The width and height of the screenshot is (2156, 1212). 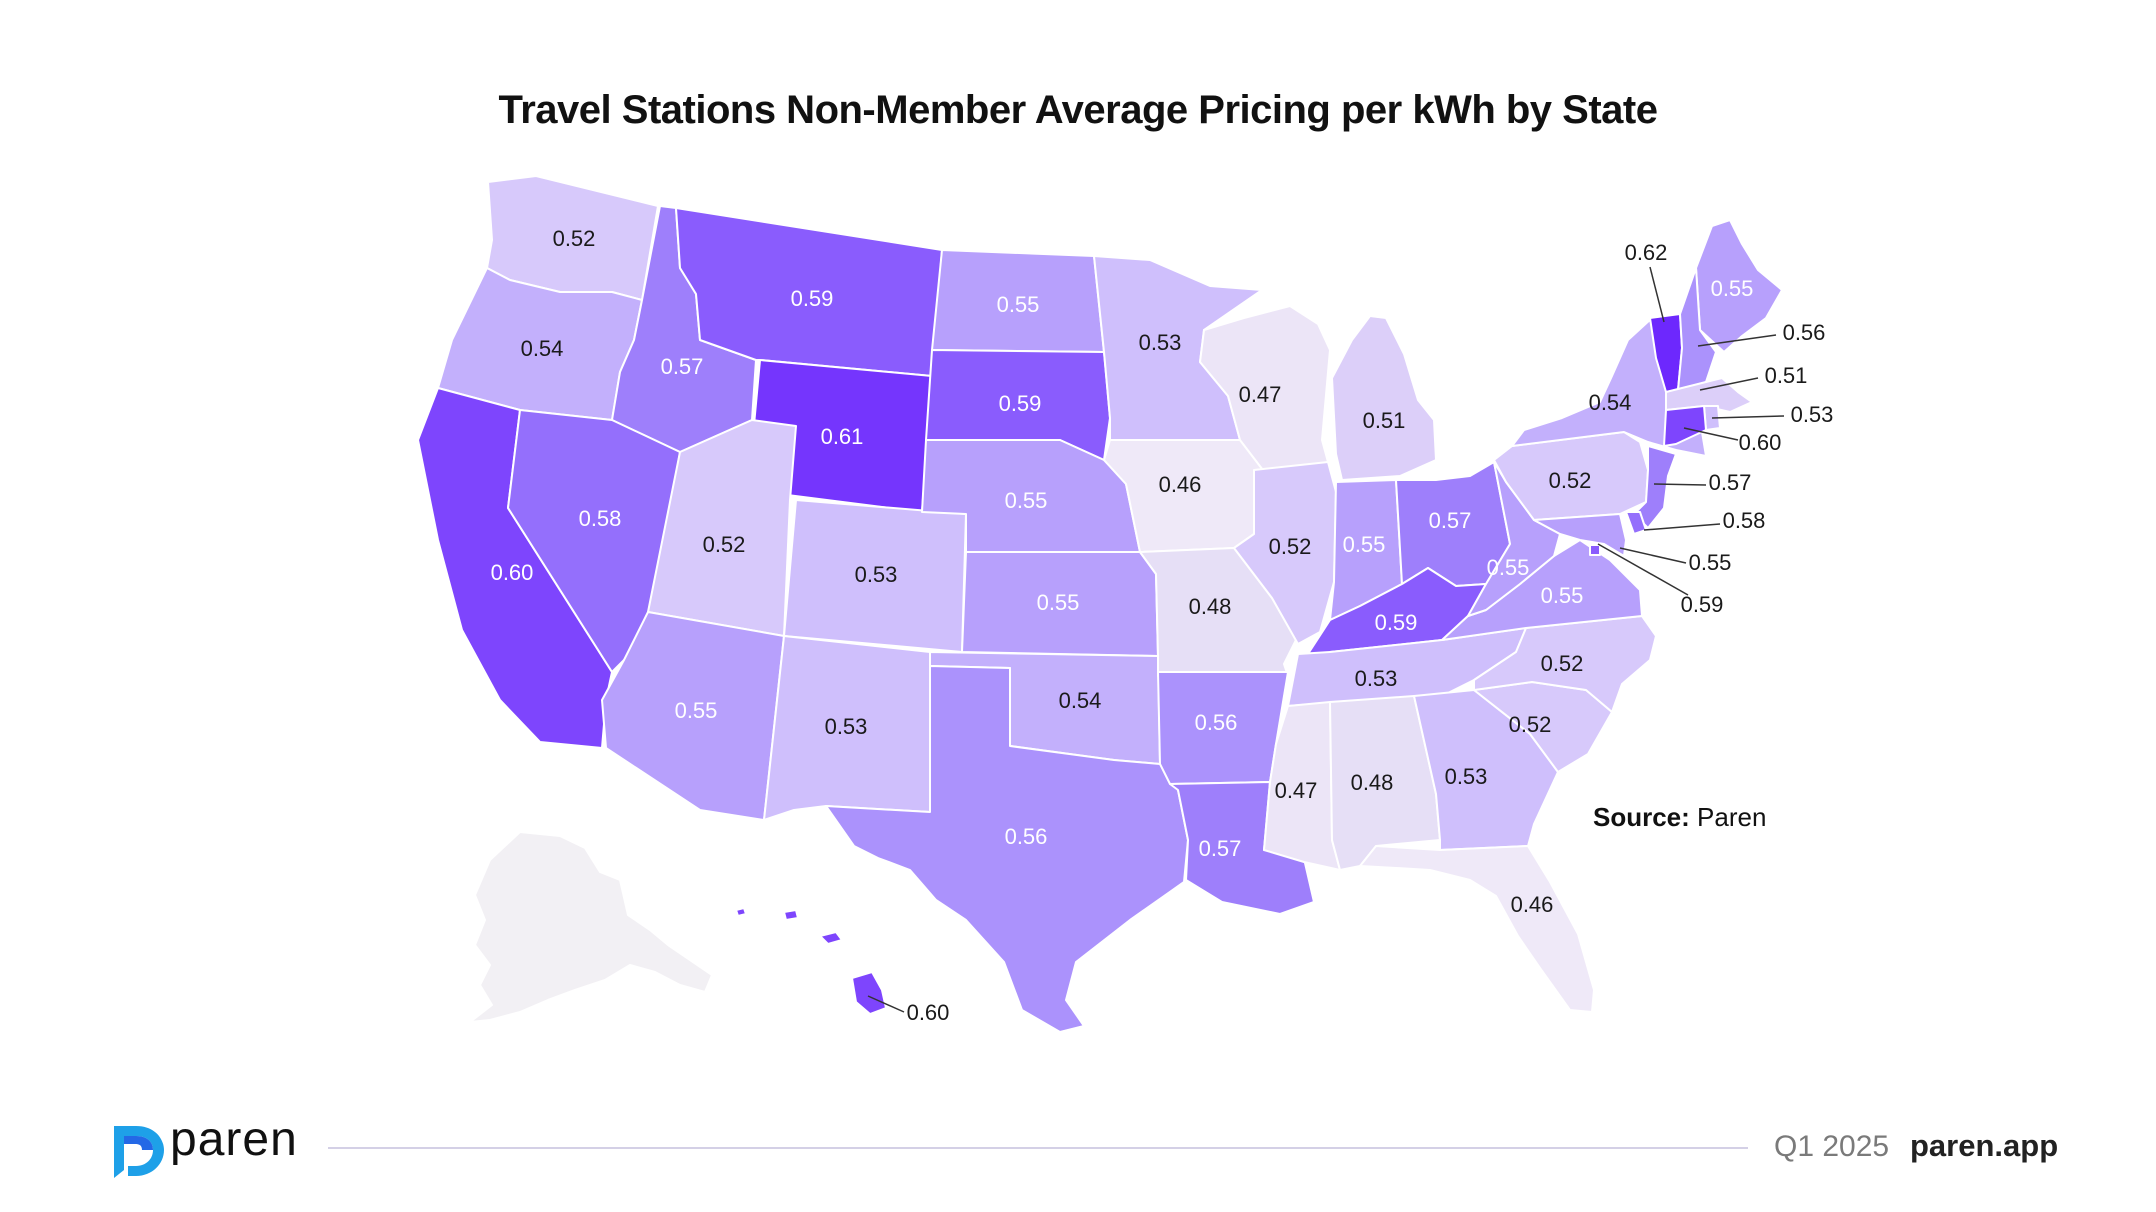 I want to click on value-label-NC: 0.52, so click(x=1562, y=663).